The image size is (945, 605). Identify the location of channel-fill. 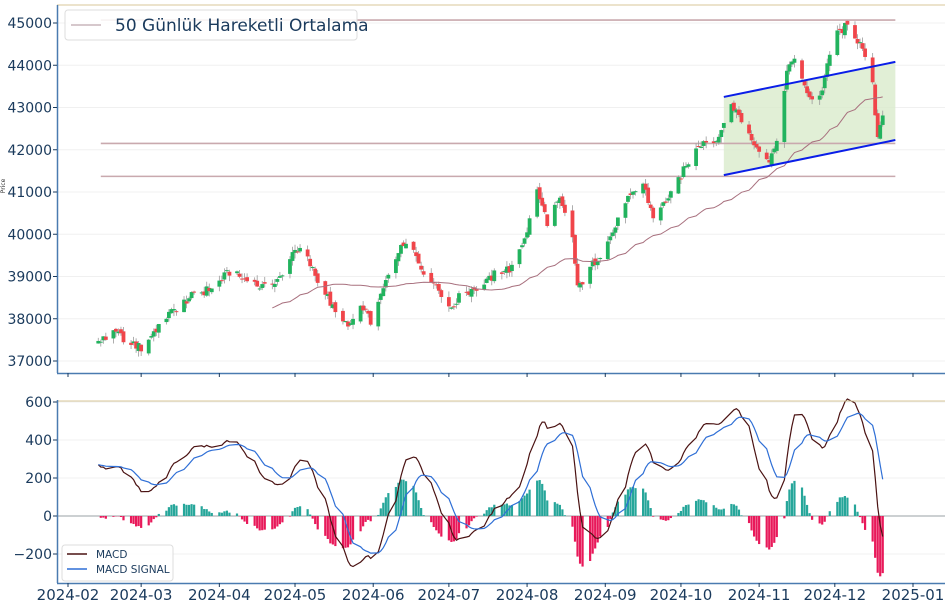
(809, 118).